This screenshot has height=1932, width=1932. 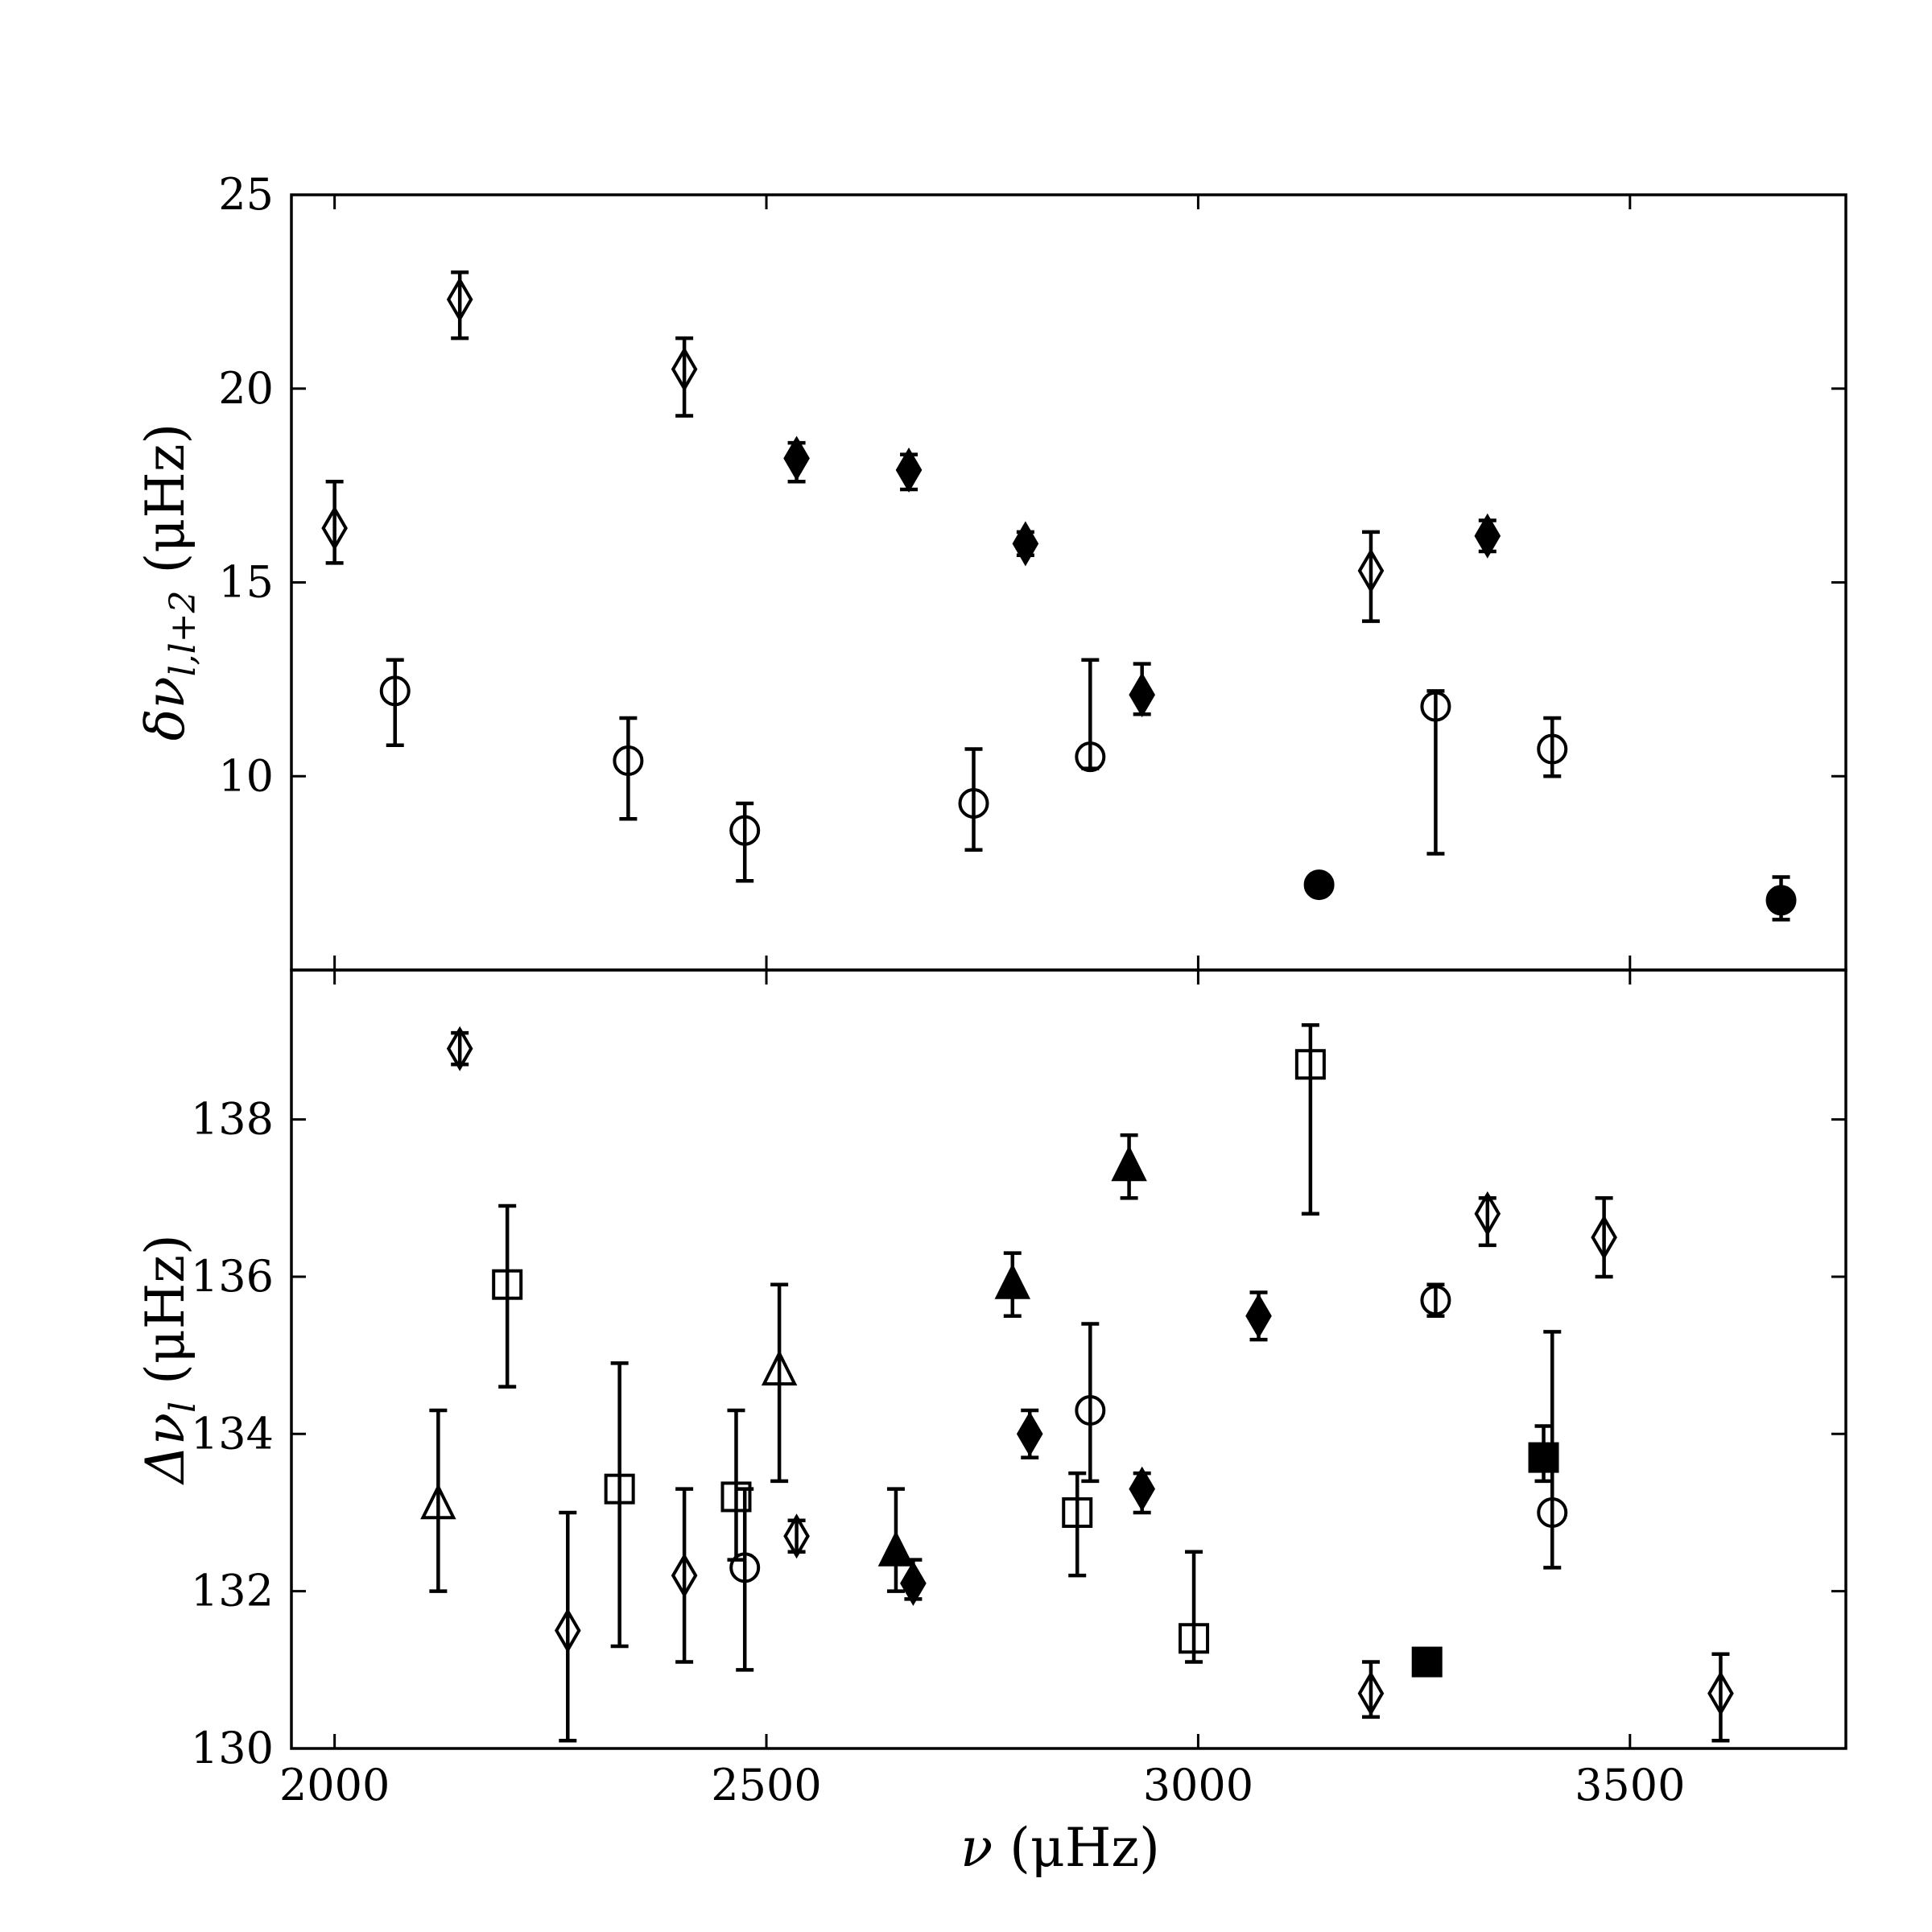 What do you see at coordinates (246, 582) in the screenshot?
I see `y-tick-label: 15` at bounding box center [246, 582].